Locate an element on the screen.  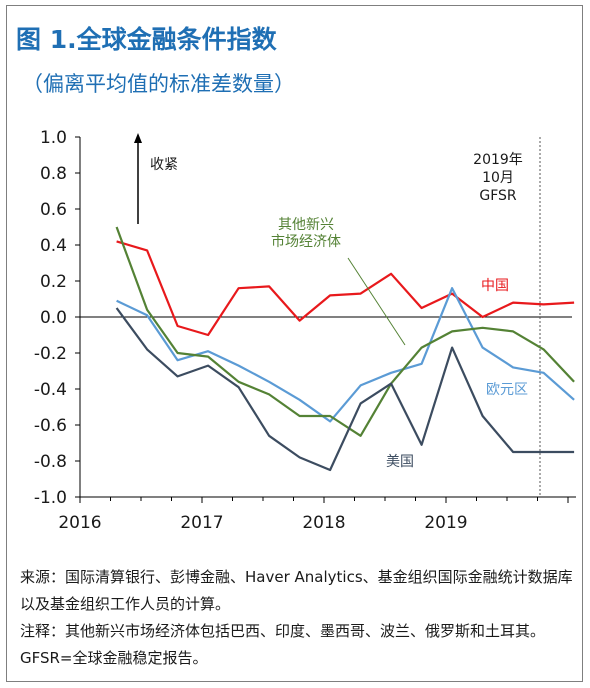
figure-title: 图 1.全球金融条件指数 is located at coordinates (146, 39).